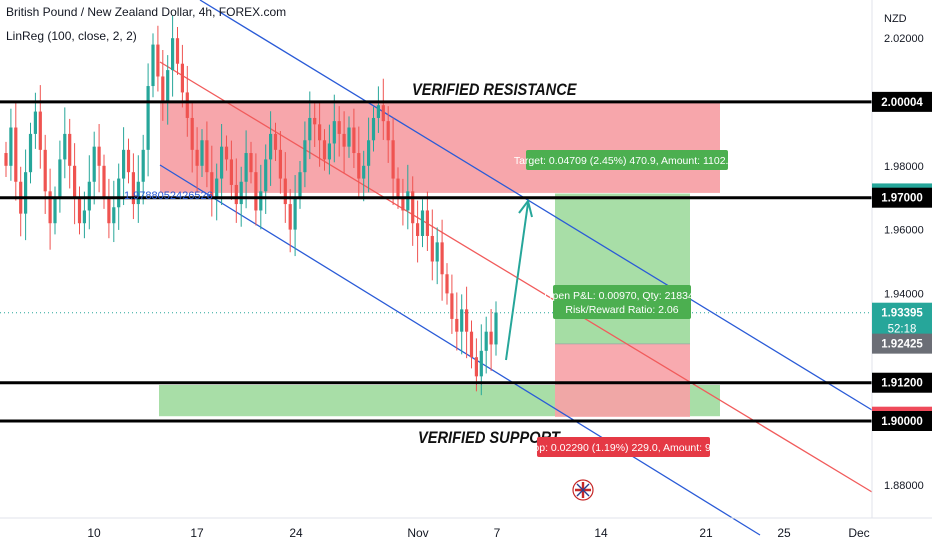  I want to click on resistance-zone, so click(440, 147).